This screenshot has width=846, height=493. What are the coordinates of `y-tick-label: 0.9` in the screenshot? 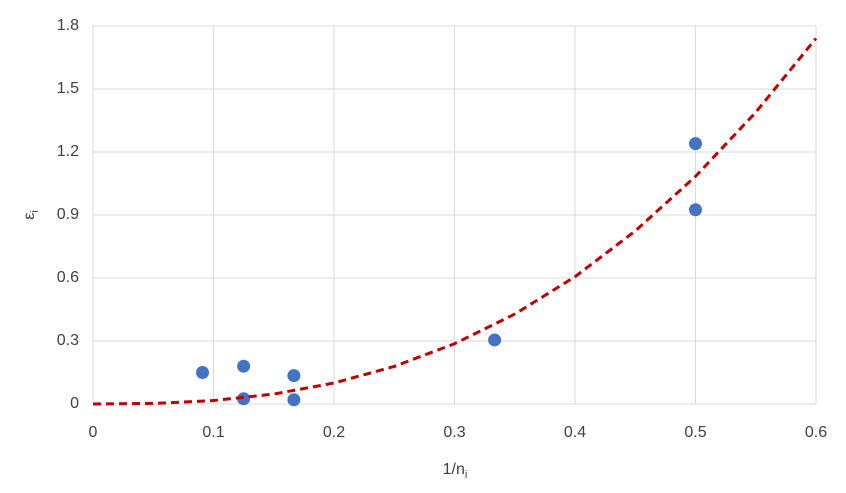 It's located at (68, 214).